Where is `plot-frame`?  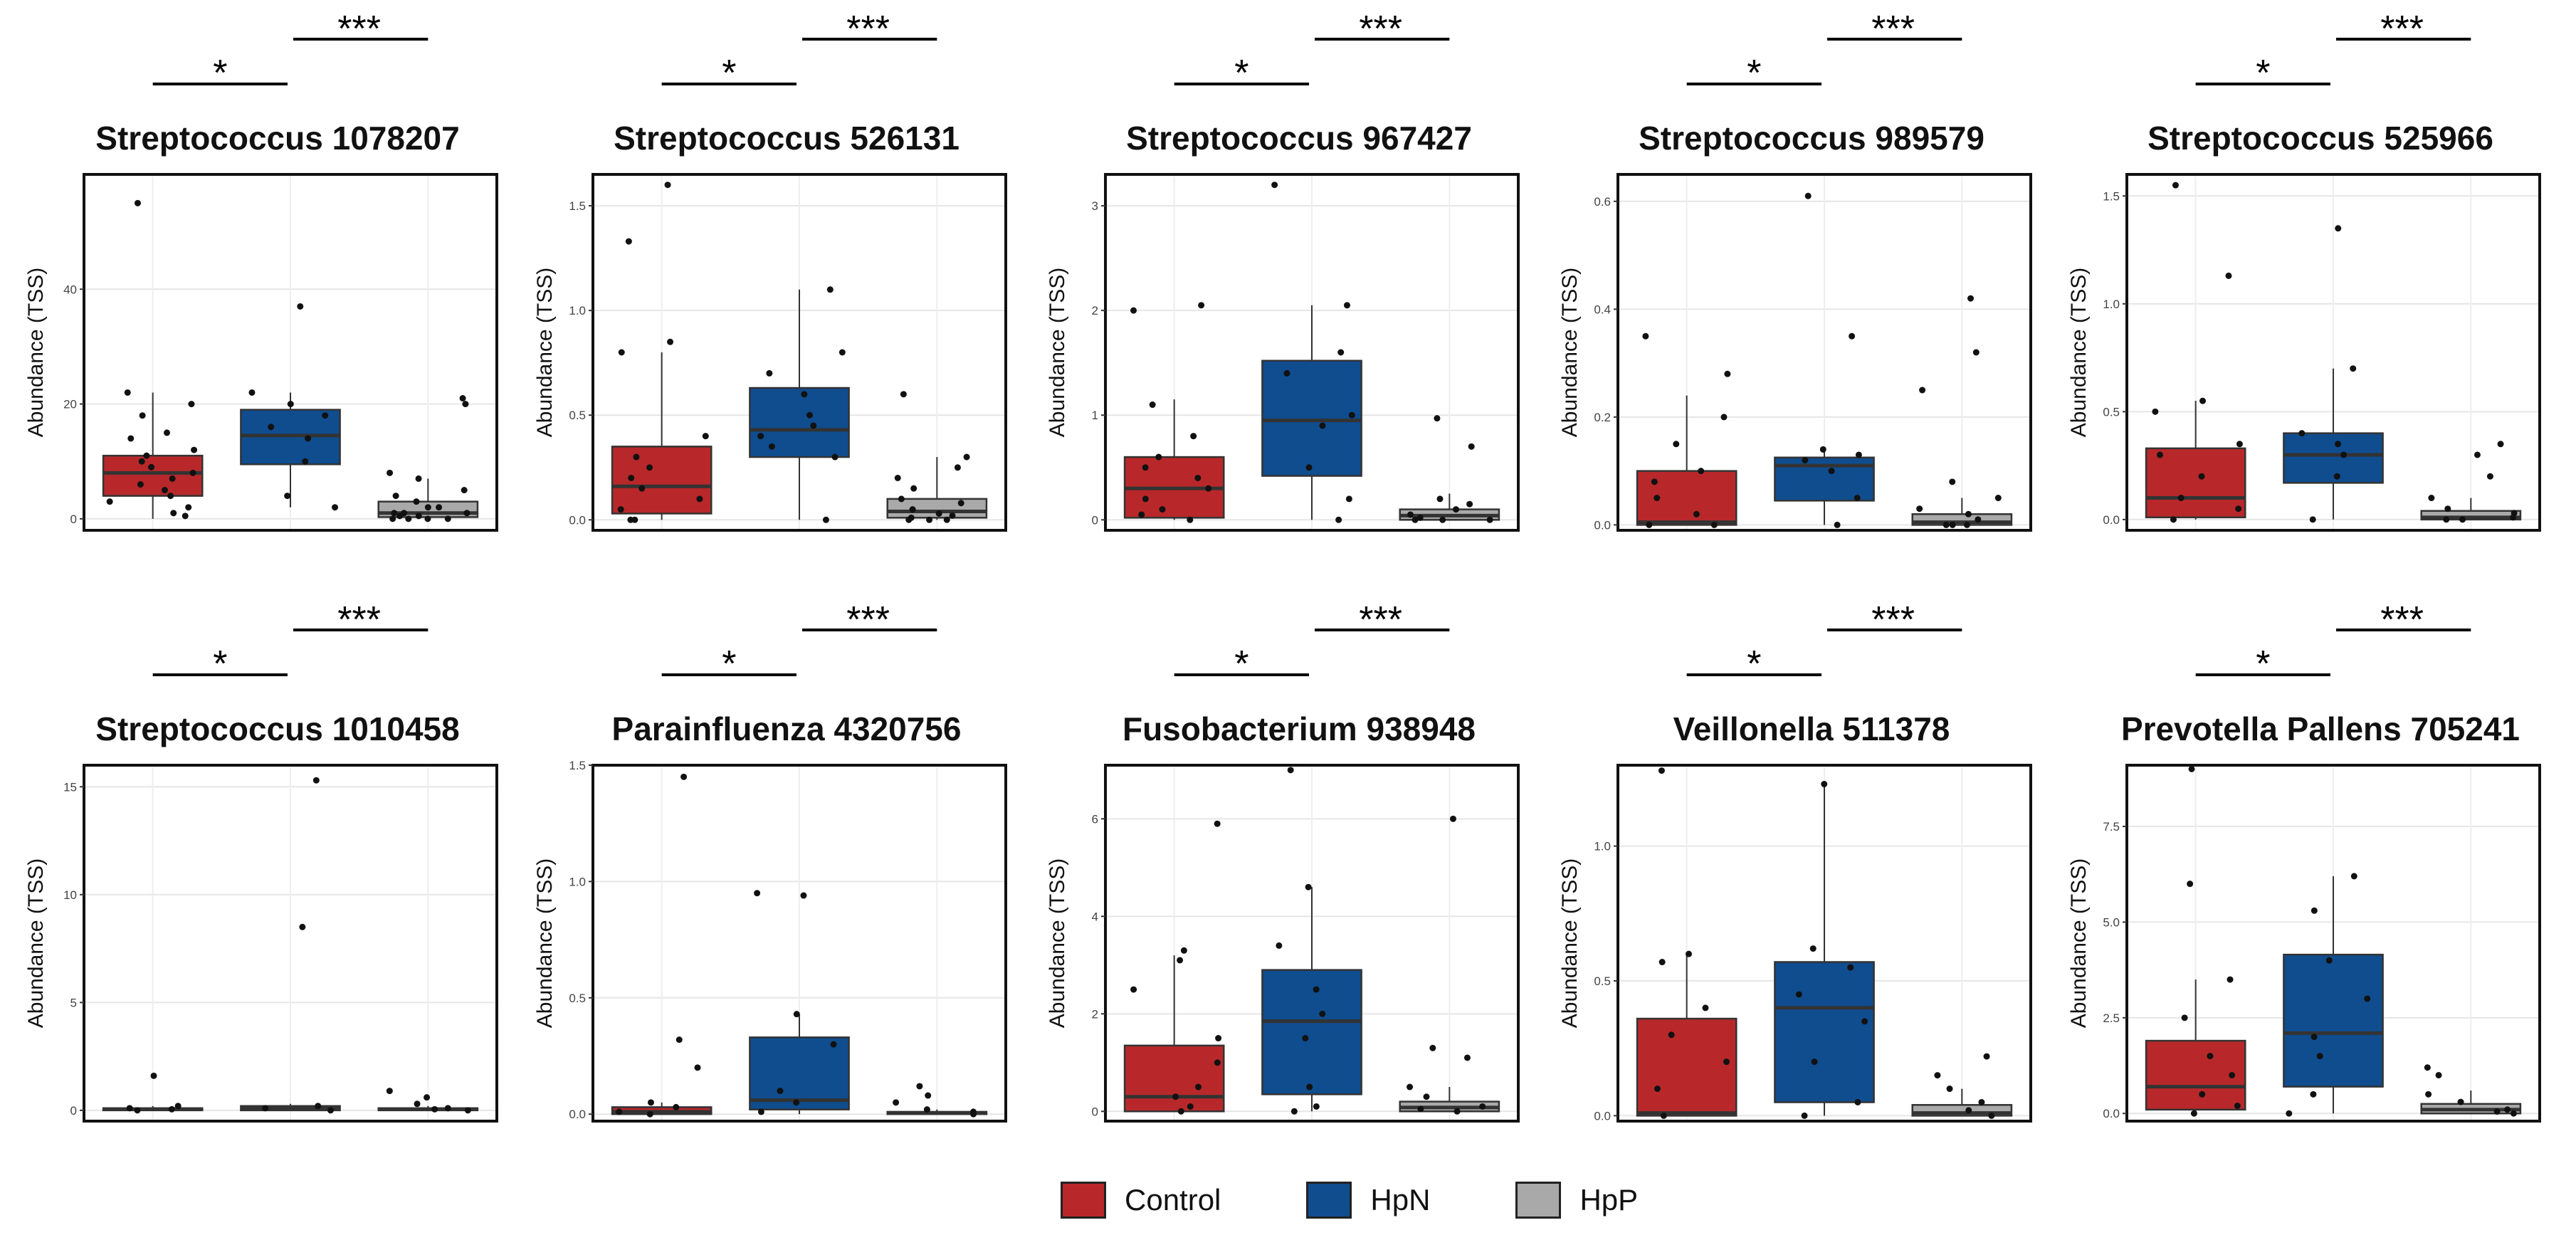
plot-frame is located at coordinates (2333, 353).